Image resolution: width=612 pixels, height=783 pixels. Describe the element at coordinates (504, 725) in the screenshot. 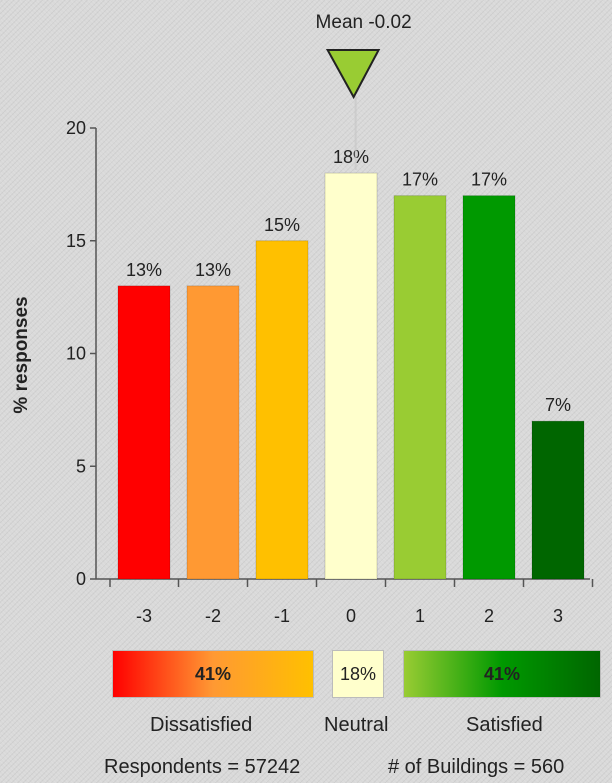

I see `legend-satisfied-label: Satisfied` at that location.